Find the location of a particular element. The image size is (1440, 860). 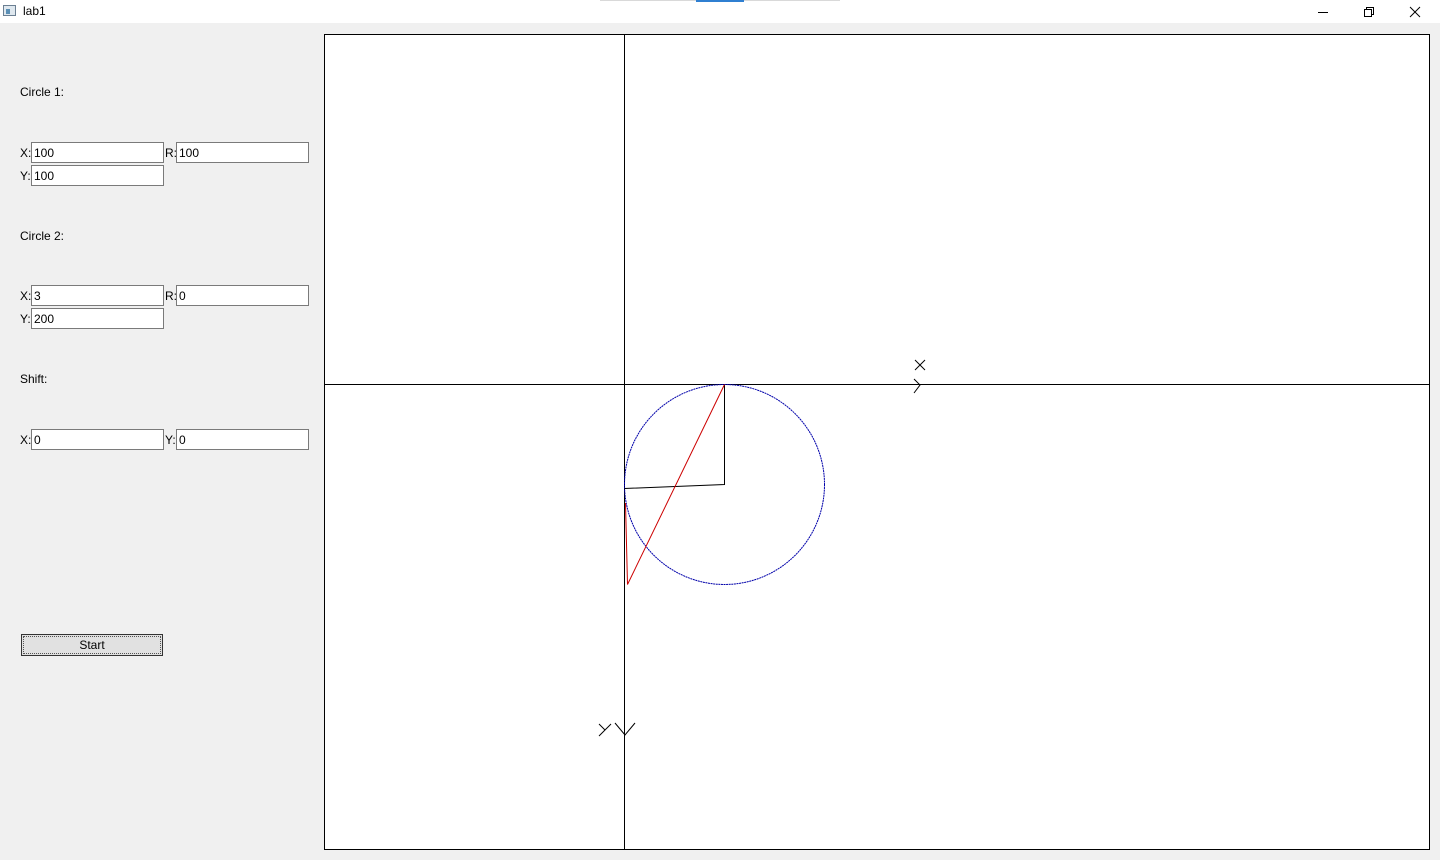

circle2-y-input is located at coordinates (97, 318).